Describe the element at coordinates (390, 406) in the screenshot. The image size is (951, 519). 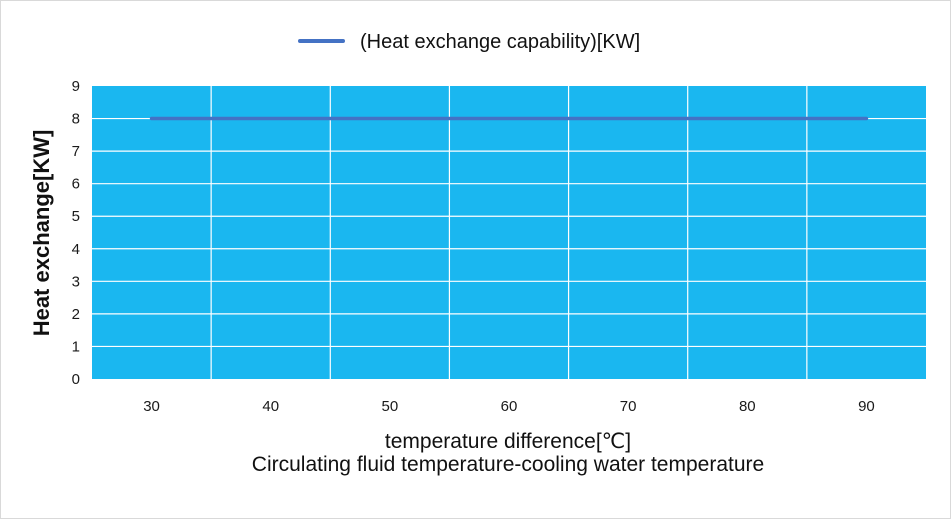
I see `x-tick-label: 50` at that location.